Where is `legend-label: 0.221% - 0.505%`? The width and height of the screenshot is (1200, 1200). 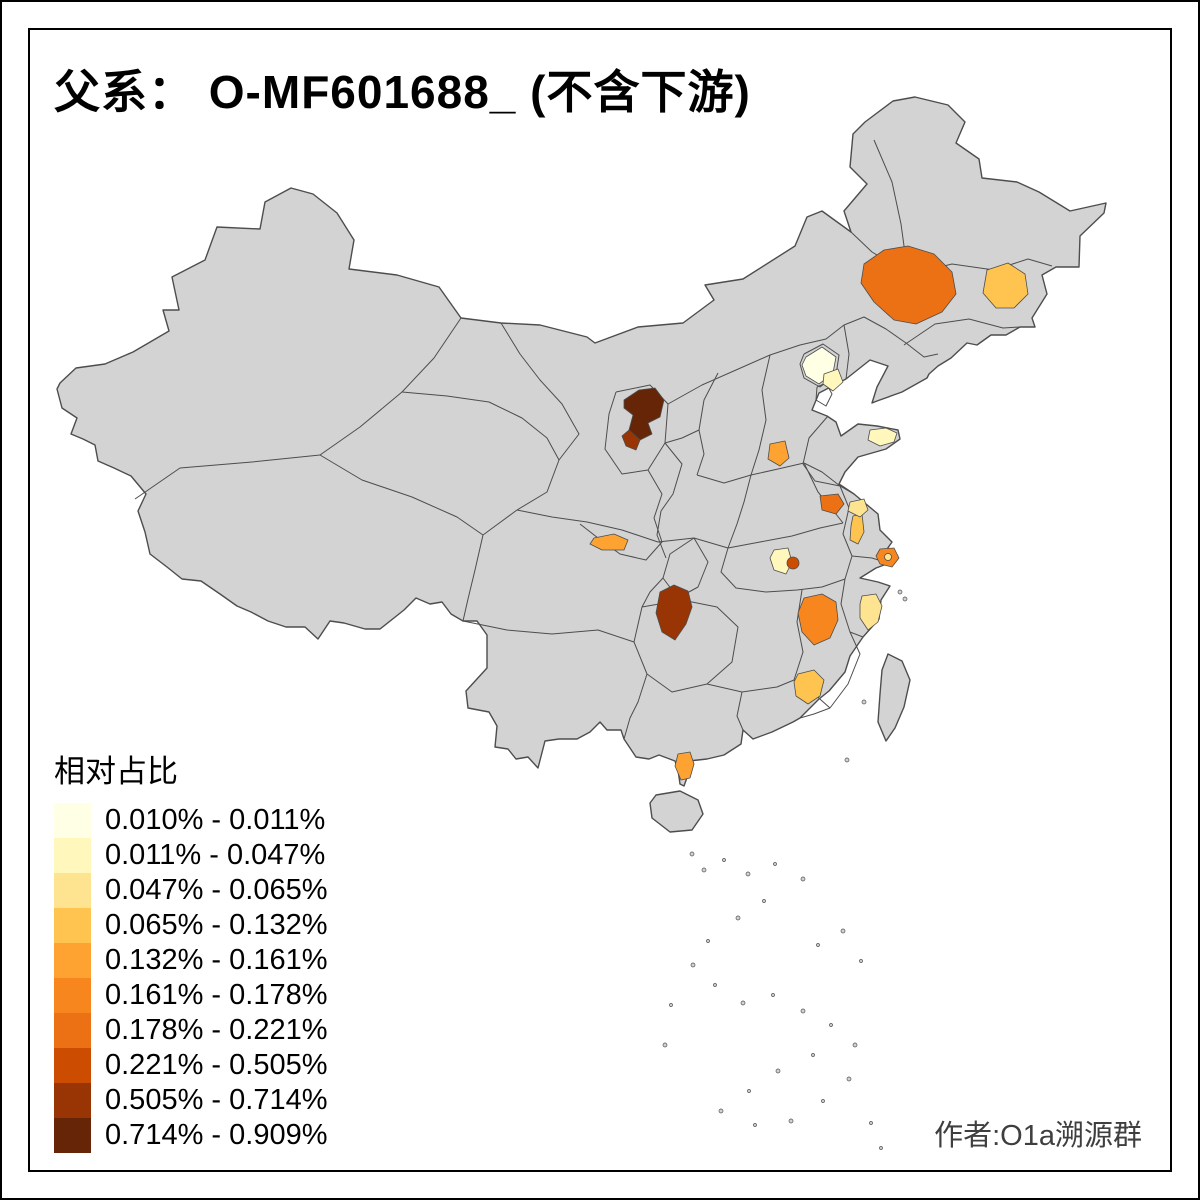 legend-label: 0.221% - 0.505% is located at coordinates (216, 1065).